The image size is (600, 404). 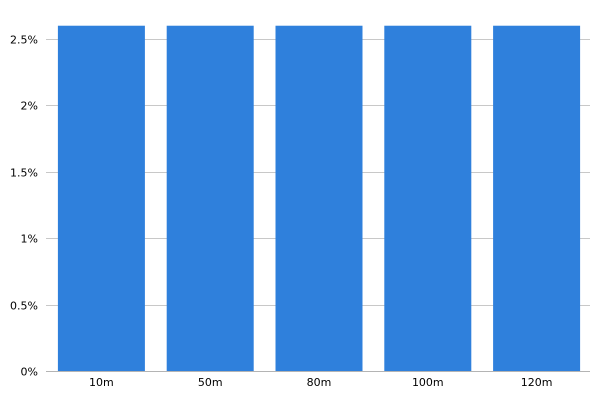 I want to click on x-tick-label: 100m, so click(x=428, y=382).